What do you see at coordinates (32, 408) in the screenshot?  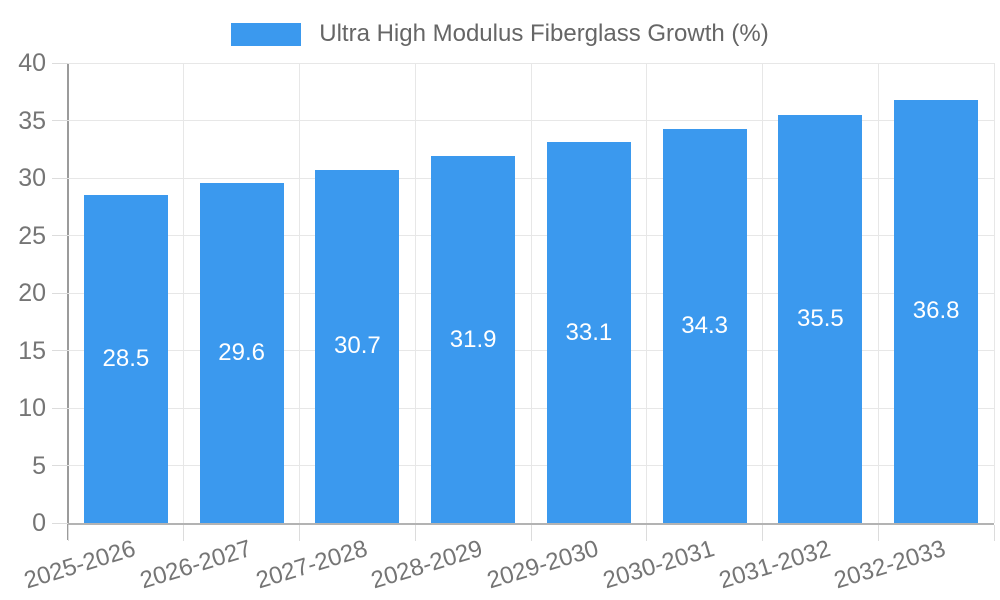 I see `y-axis-tick-label: 10` at bounding box center [32, 408].